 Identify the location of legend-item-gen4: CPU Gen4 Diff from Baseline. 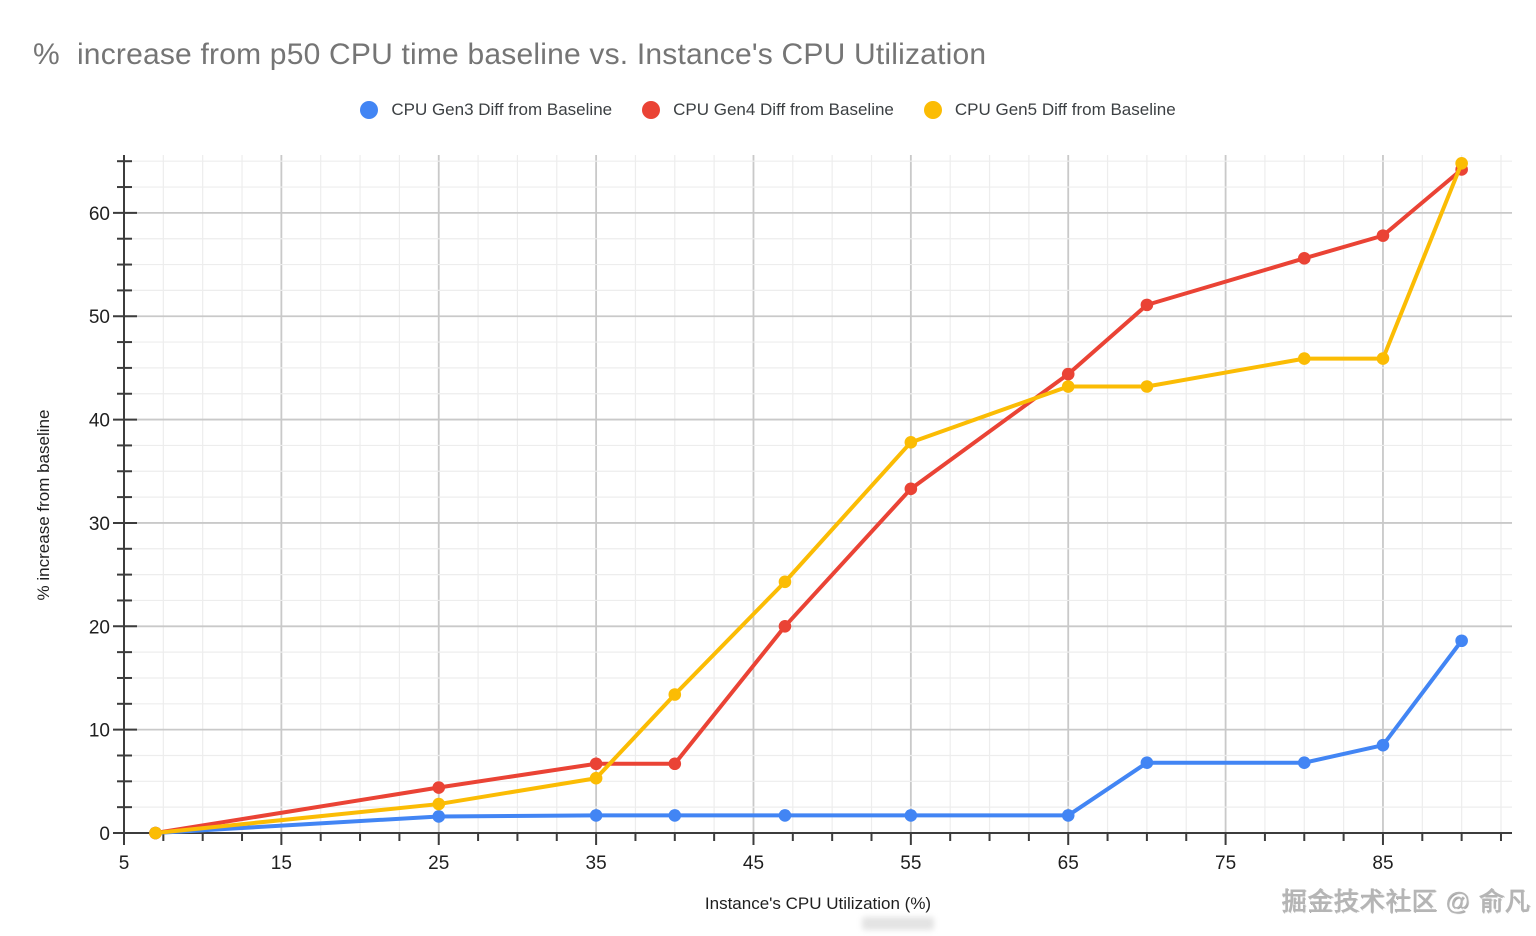
(768, 110).